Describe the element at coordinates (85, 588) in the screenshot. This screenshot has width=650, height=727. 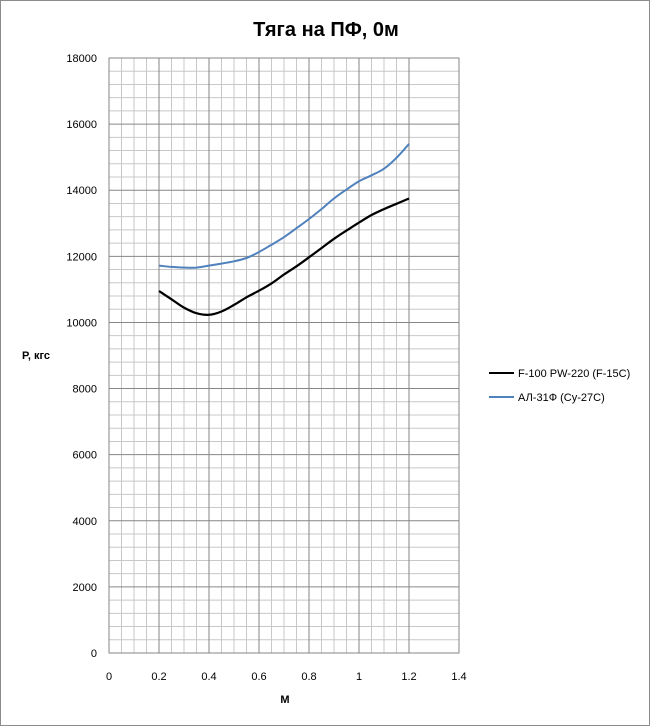
I see `y-tick-label: 2000` at that location.